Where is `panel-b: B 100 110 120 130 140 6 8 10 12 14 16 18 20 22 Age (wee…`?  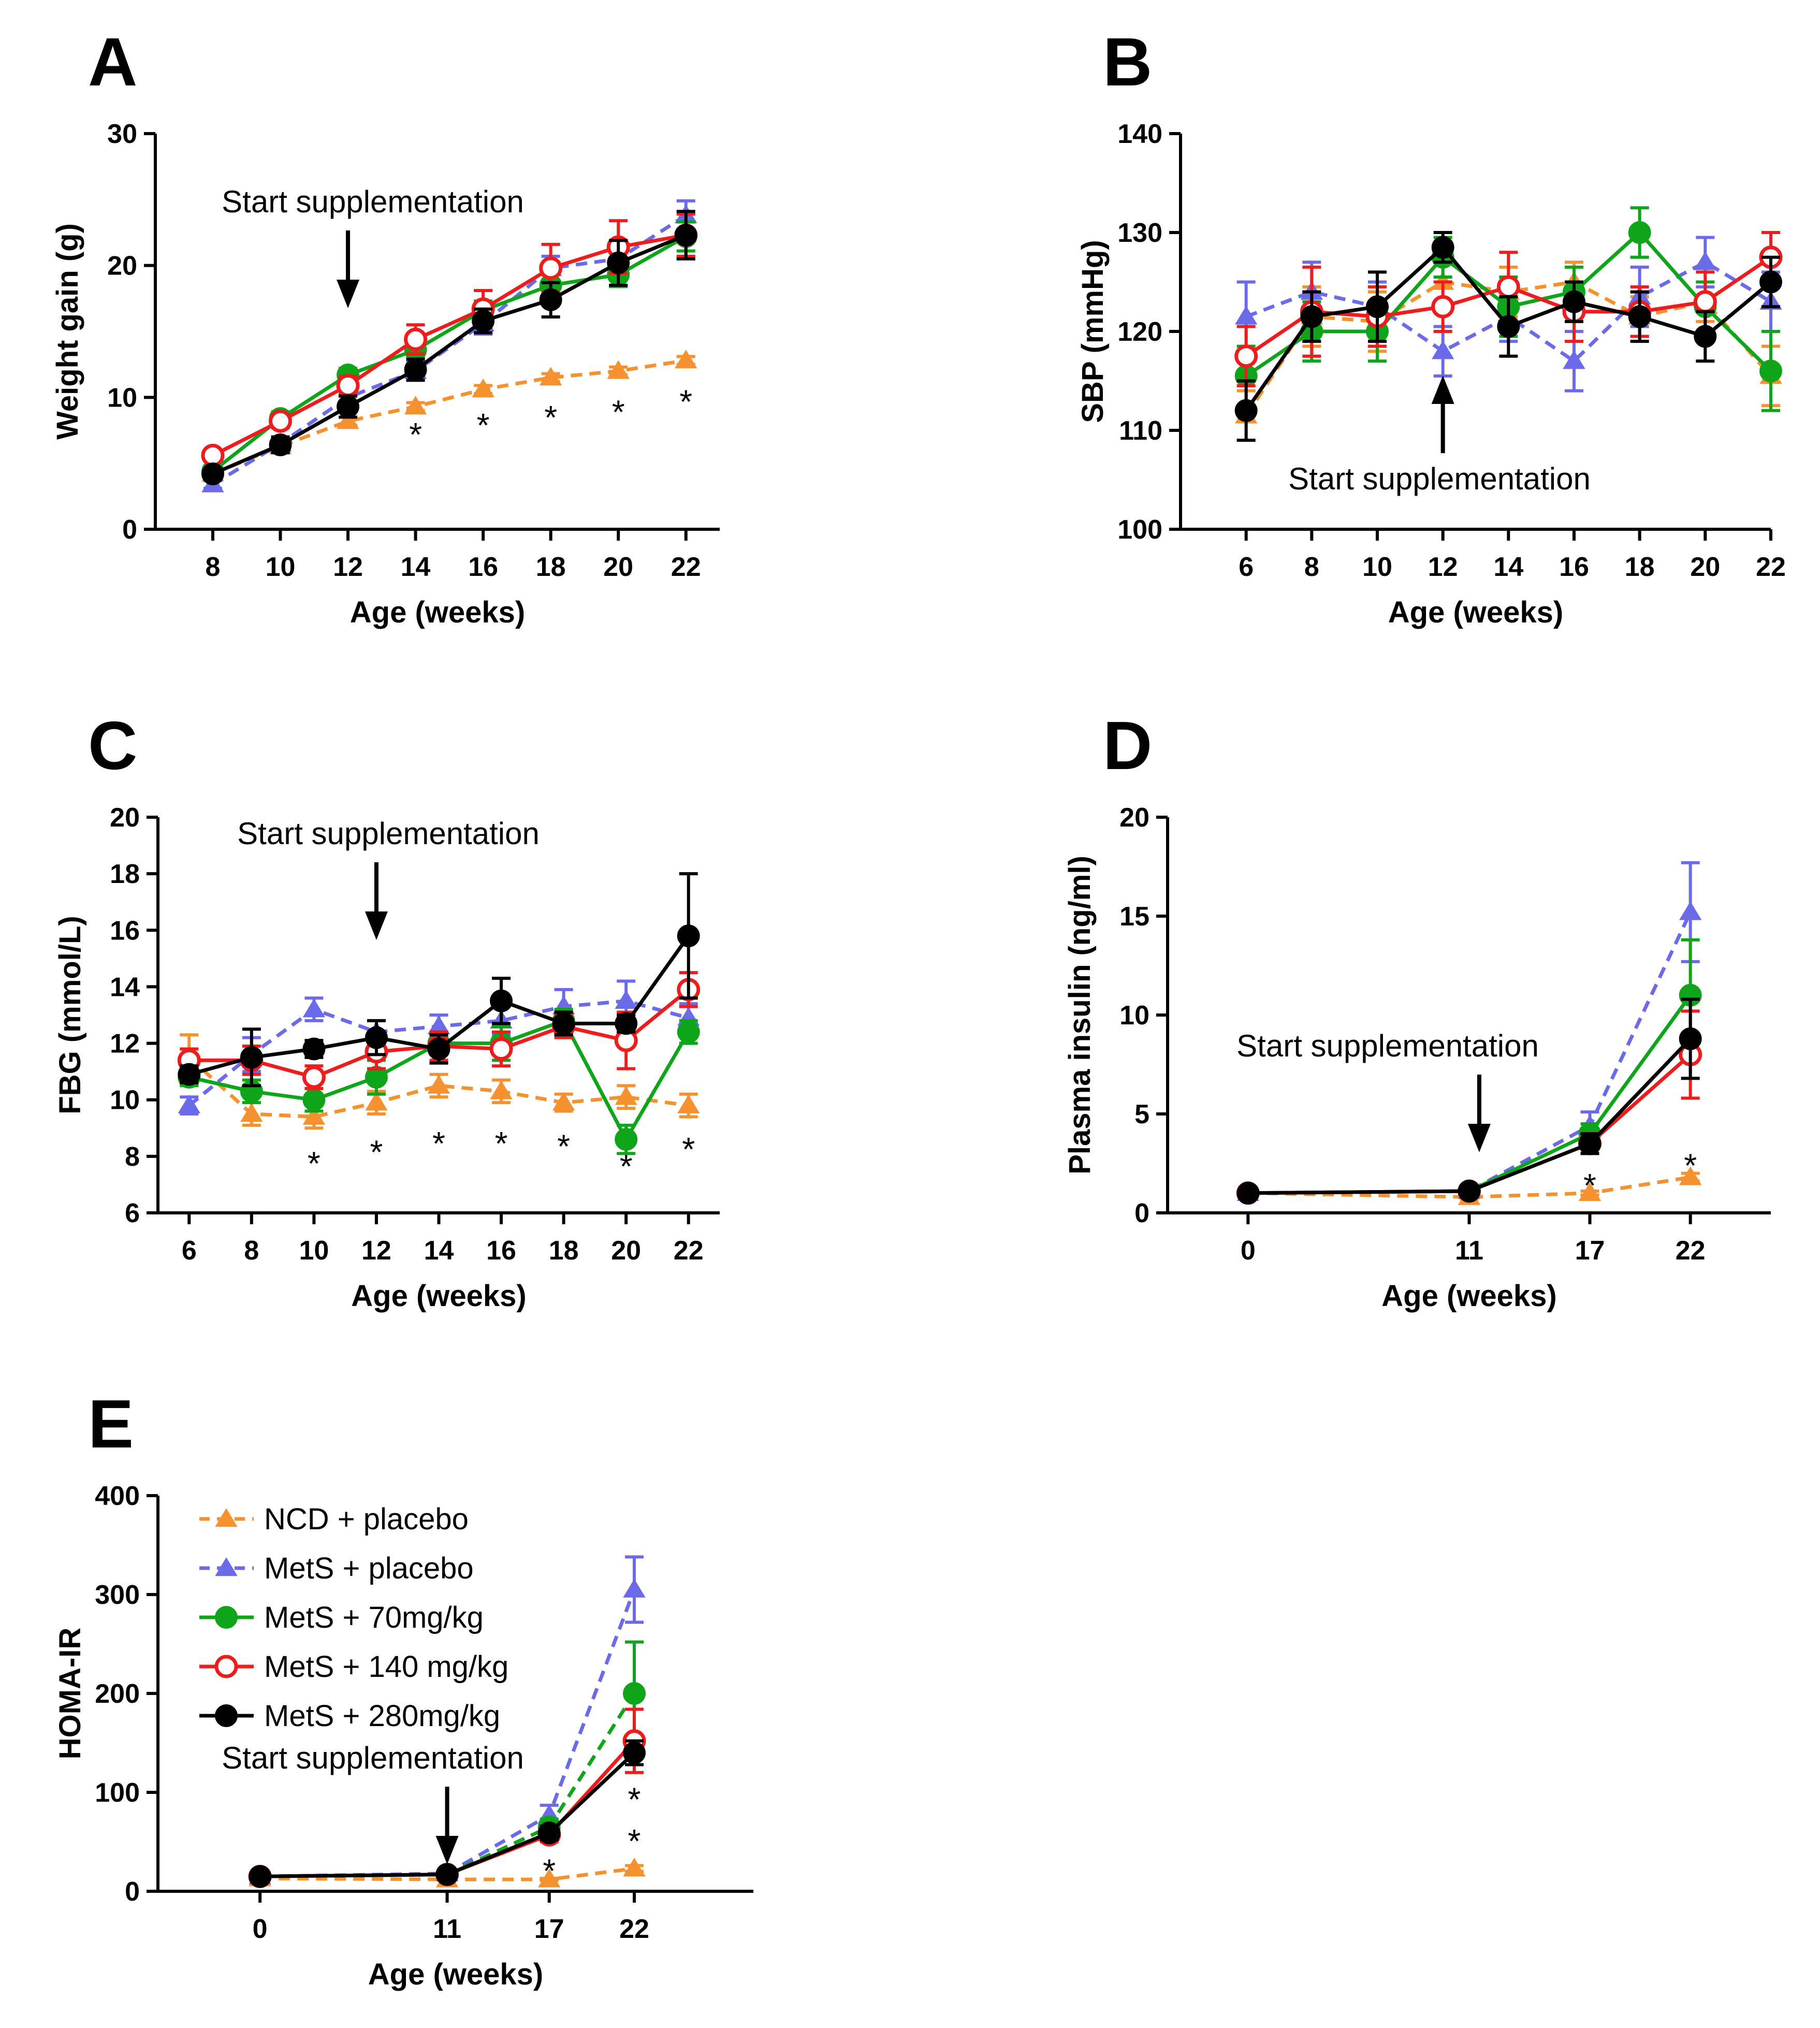 panel-b: B 100 110 120 130 140 6 8 10 12 14 16 18 20 22 Age (wee… is located at coordinates (1431, 326).